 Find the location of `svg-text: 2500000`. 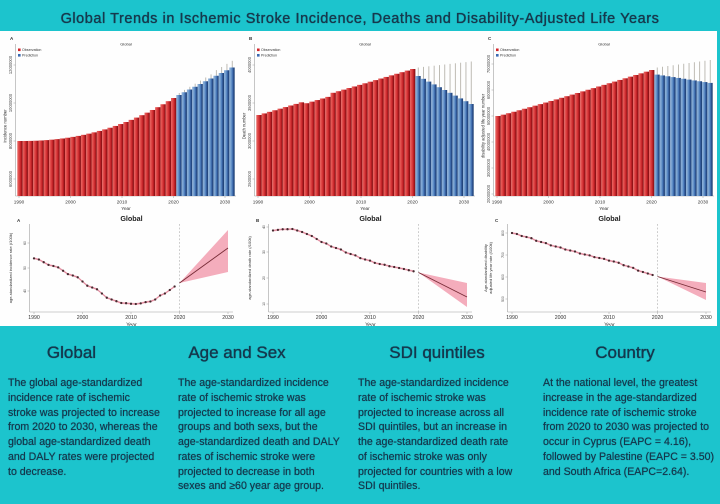

svg-text: 2500000 is located at coordinates (249, 178).